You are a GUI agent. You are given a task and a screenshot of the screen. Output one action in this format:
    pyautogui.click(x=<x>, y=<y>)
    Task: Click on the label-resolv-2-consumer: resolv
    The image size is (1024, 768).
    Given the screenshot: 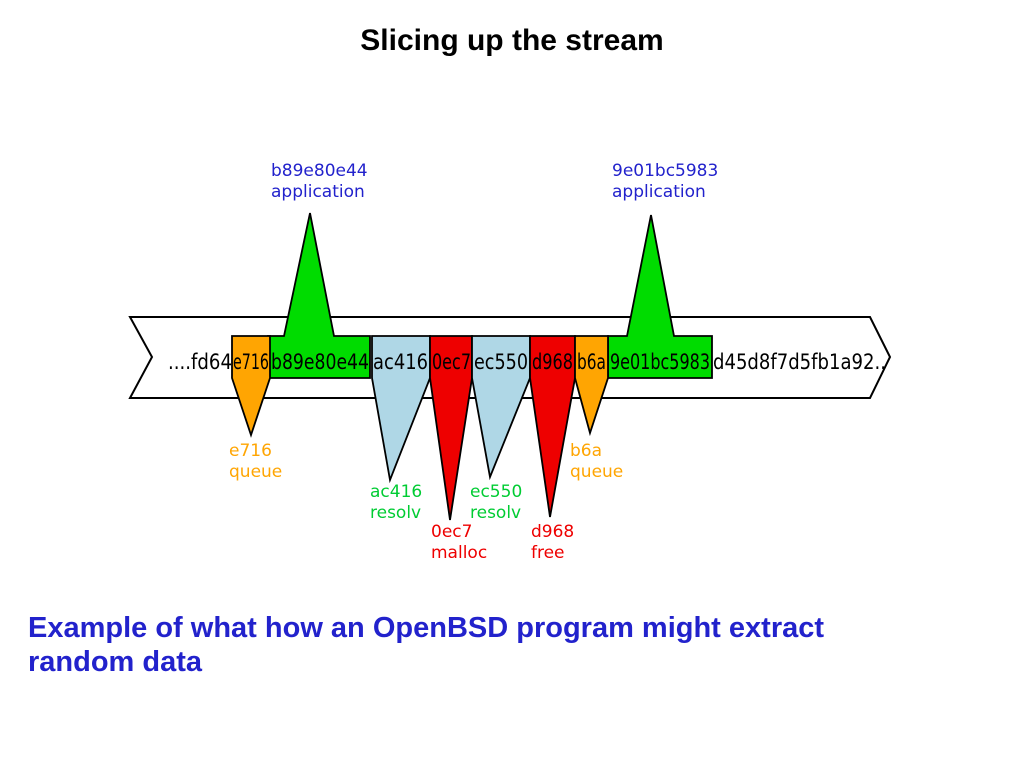 What is the action you would take?
    pyautogui.click(x=496, y=513)
    